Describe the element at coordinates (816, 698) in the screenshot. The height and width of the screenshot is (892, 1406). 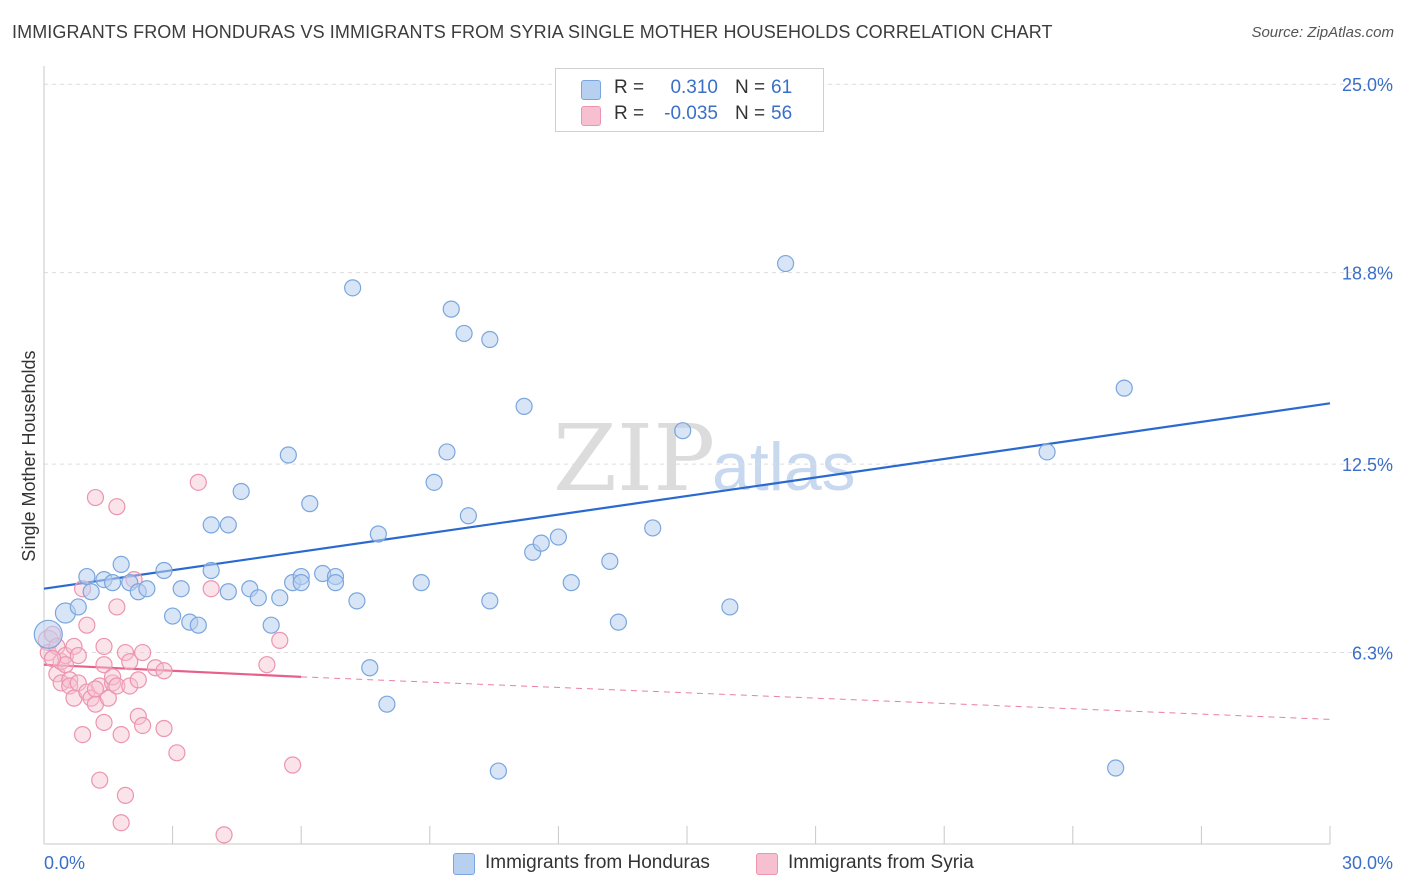
I see `syria-trendline-extension` at that location.